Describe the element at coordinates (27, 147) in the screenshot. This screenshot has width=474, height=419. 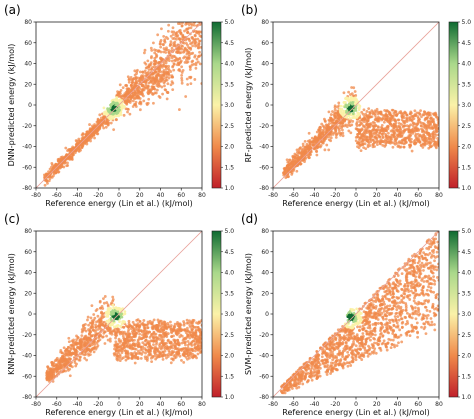
I see `y-tick-label: -40` at that location.